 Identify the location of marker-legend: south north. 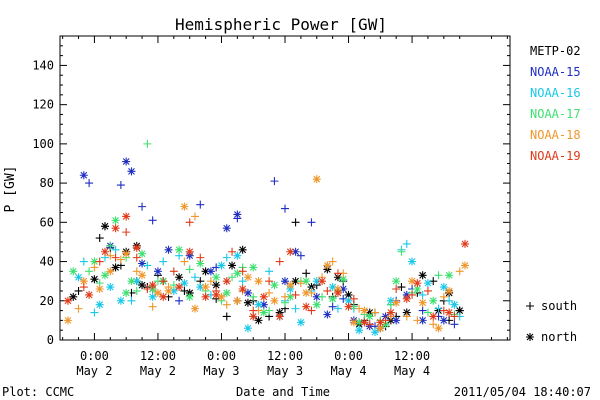
(551, 321).